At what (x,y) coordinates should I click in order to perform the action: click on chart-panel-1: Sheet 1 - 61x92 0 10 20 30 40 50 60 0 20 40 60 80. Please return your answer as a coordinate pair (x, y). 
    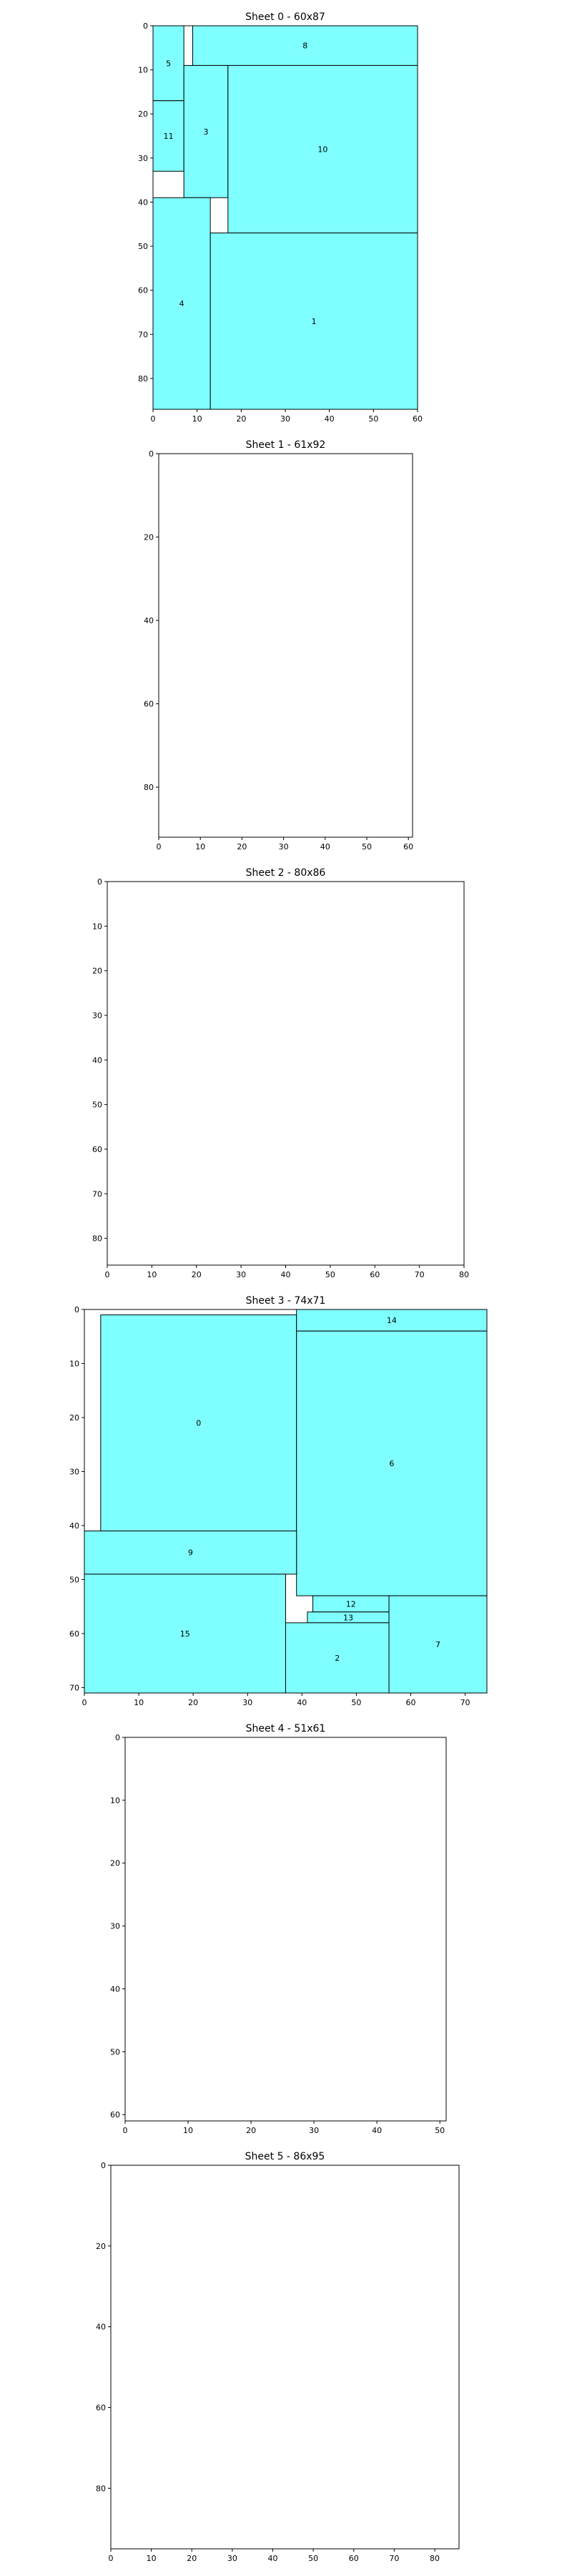
    Looking at the image, I should click on (278, 645).